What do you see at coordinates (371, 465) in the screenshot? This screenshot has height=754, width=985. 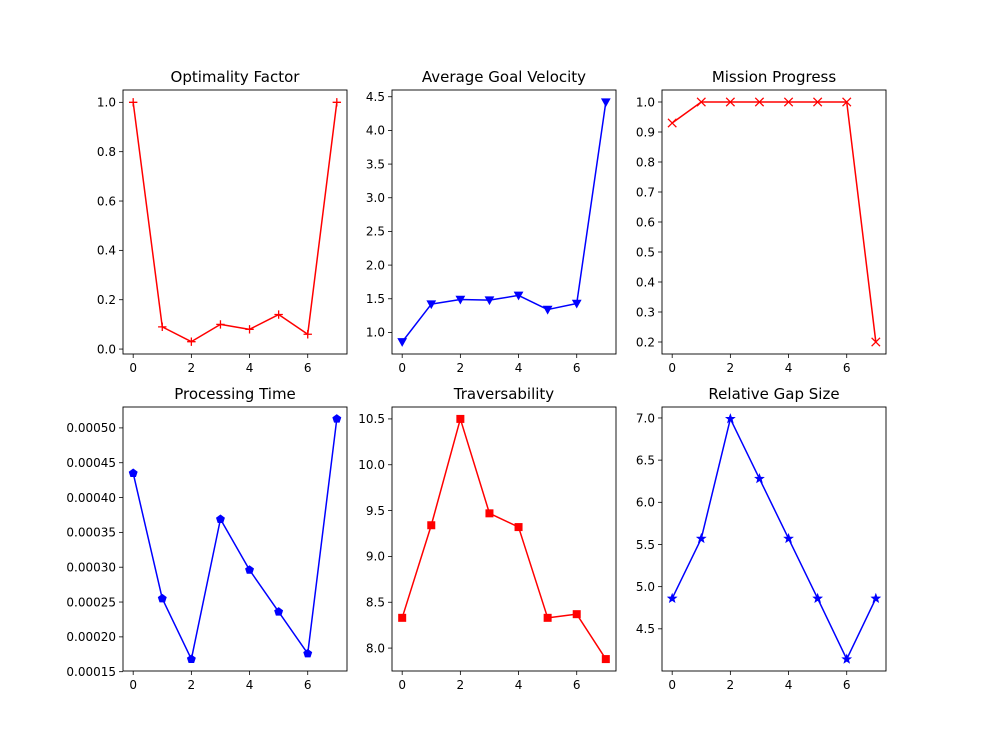 I see `y-tick-label: 10.0` at bounding box center [371, 465].